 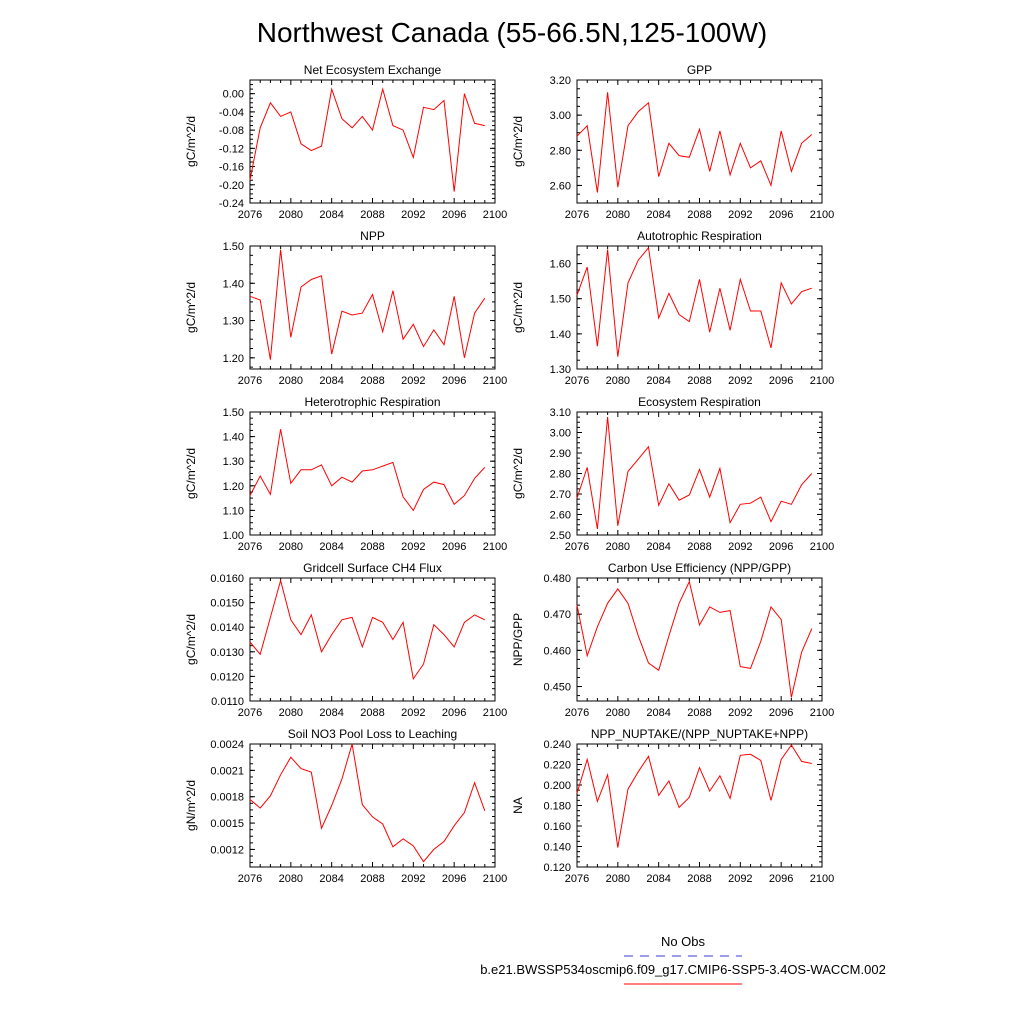 I want to click on y-axis-label: gN/m^2/d, so click(x=191, y=805).